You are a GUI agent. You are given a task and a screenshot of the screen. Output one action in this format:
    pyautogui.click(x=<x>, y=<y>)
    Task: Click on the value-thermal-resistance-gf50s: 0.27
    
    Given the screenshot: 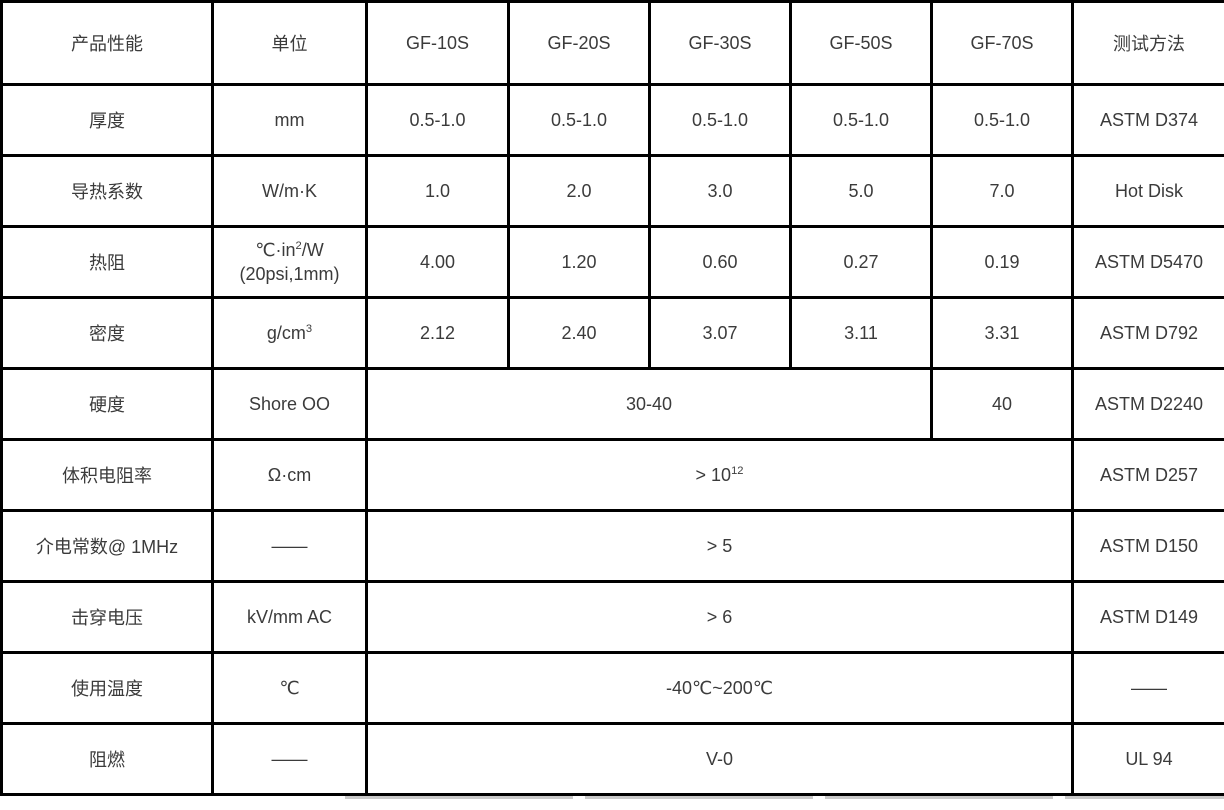 What is the action you would take?
    pyautogui.click(x=861, y=262)
    